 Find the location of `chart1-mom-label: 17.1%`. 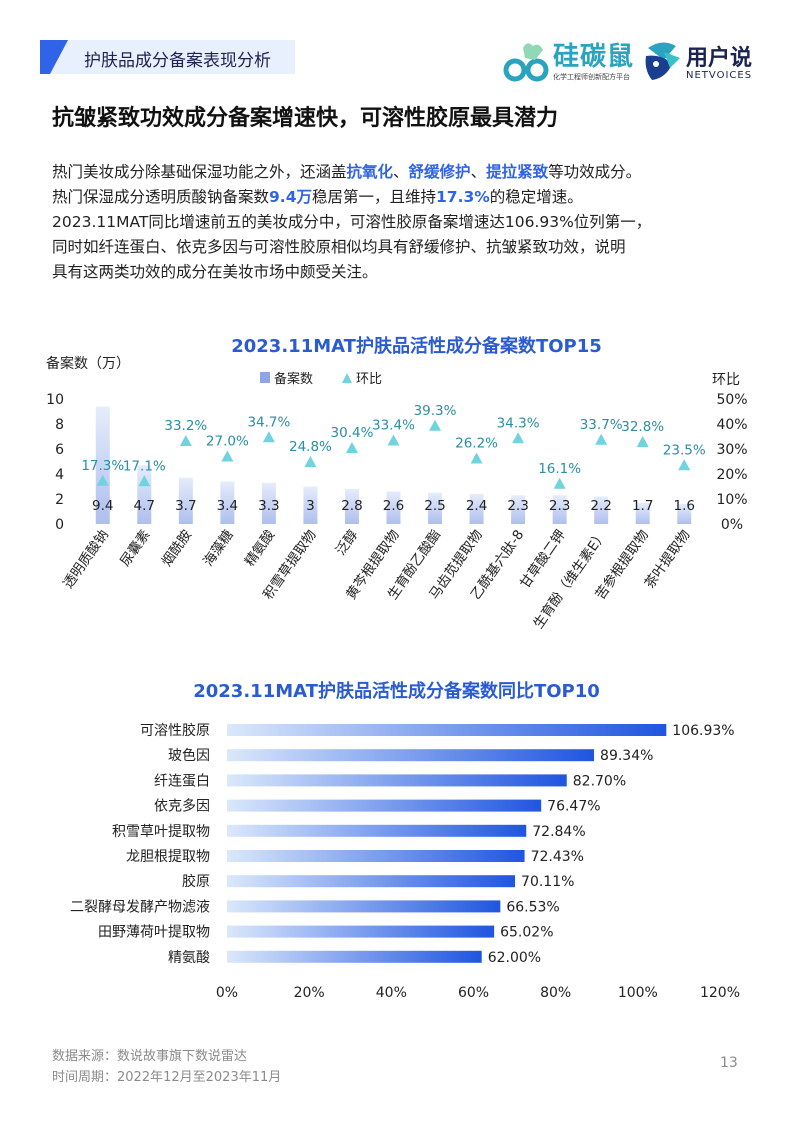

chart1-mom-label: 17.1% is located at coordinates (144, 466).